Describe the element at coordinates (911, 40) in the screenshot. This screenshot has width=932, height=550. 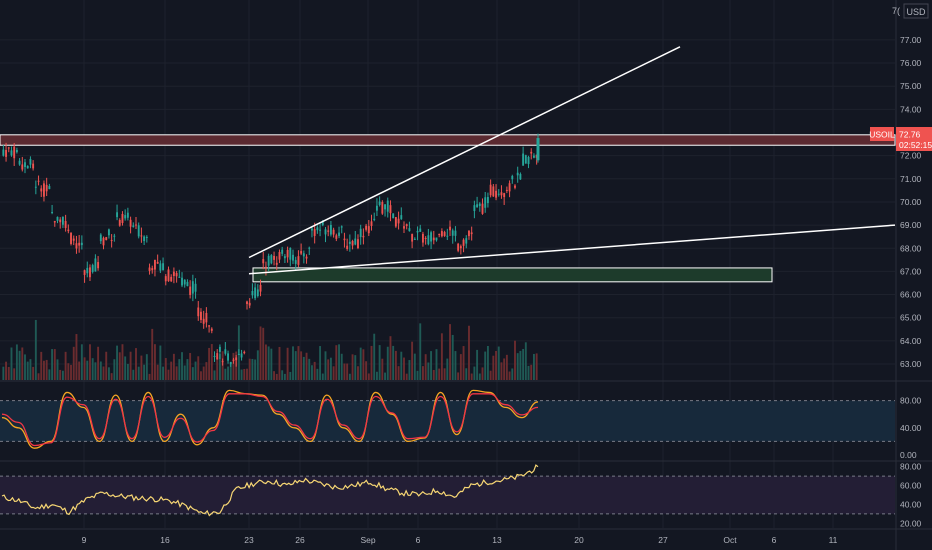
I see `price-tick-label: 77.00` at that location.